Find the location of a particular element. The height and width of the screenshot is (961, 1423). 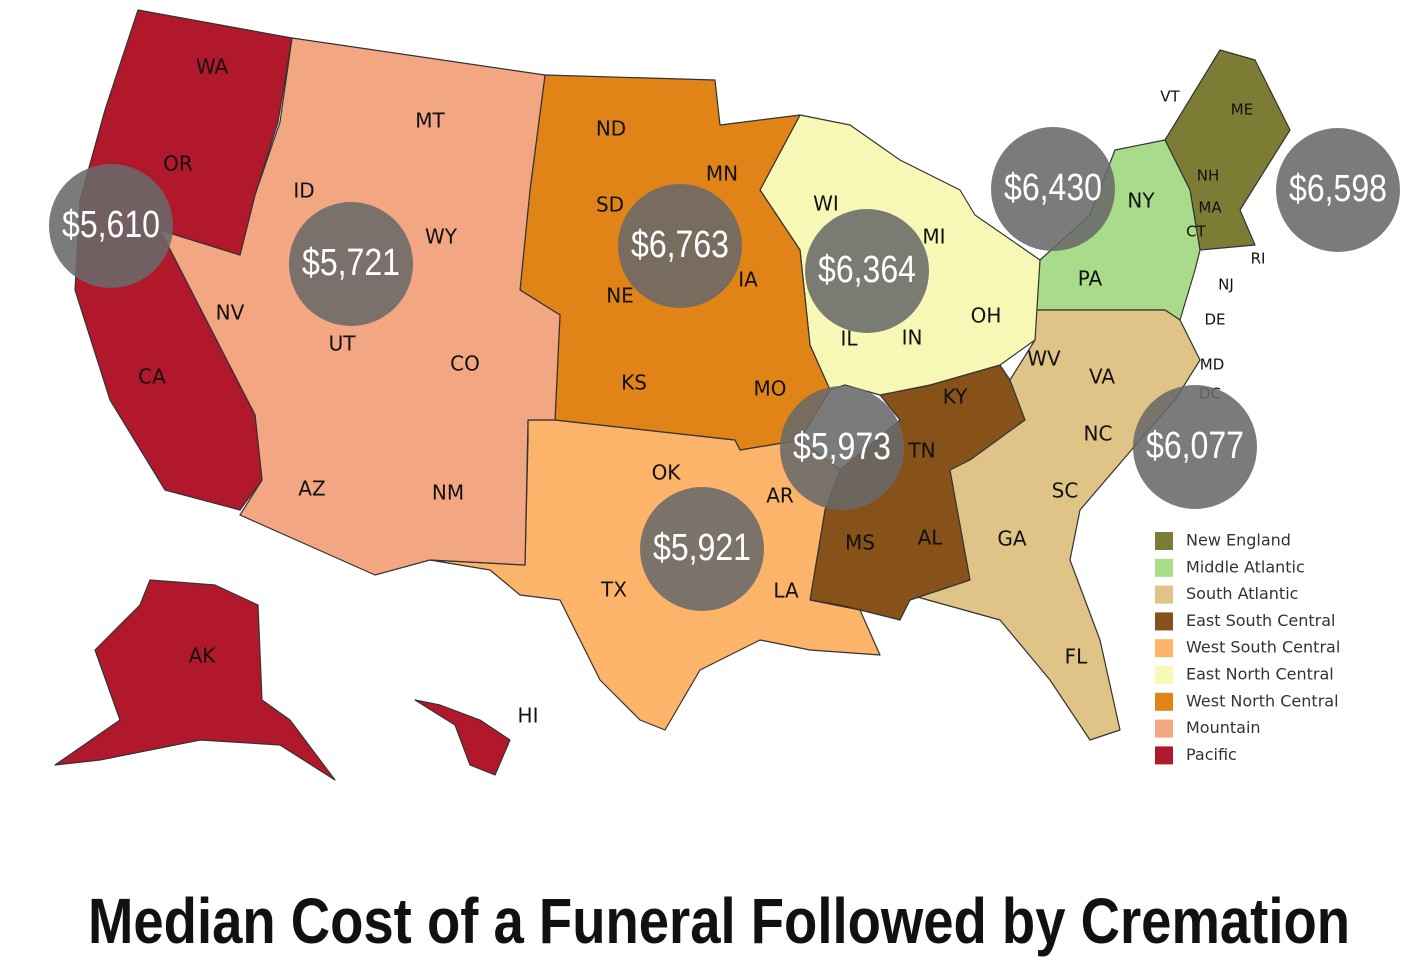

state-label: NY is located at coordinates (1141, 201).